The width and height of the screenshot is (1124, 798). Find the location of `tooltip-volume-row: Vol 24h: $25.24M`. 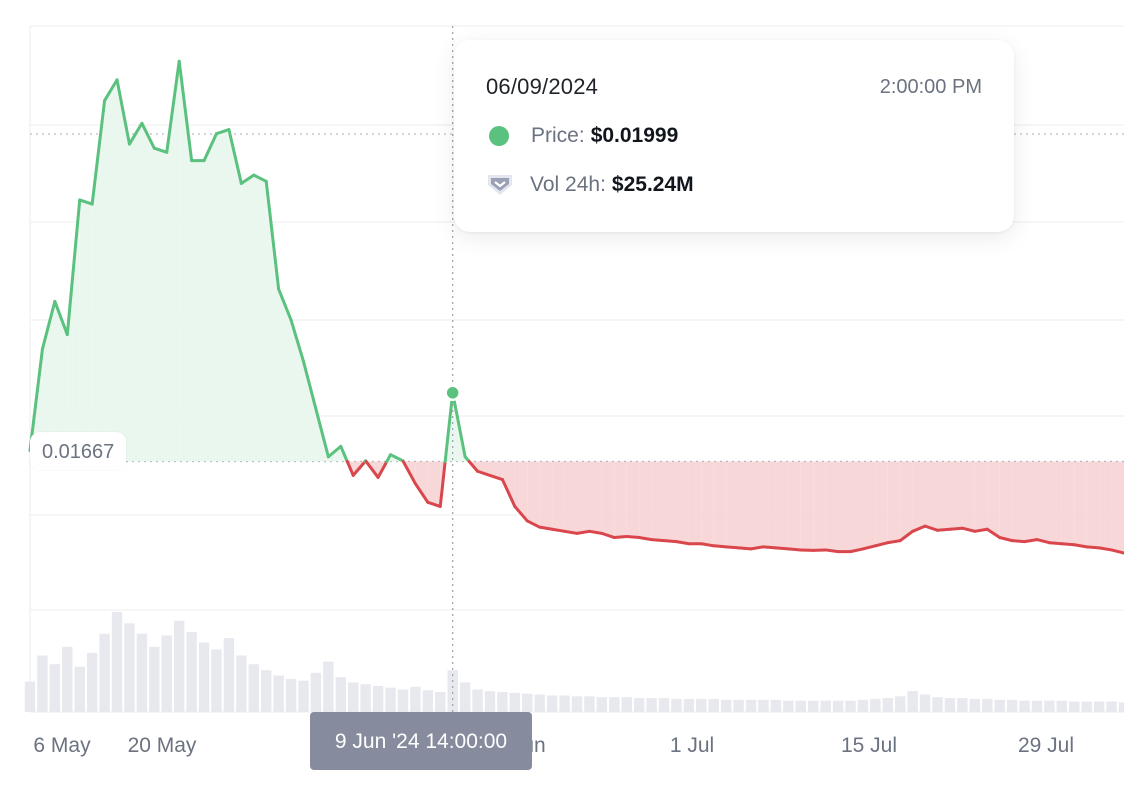

tooltip-volume-row: Vol 24h: $25.24M is located at coordinates (590, 185).